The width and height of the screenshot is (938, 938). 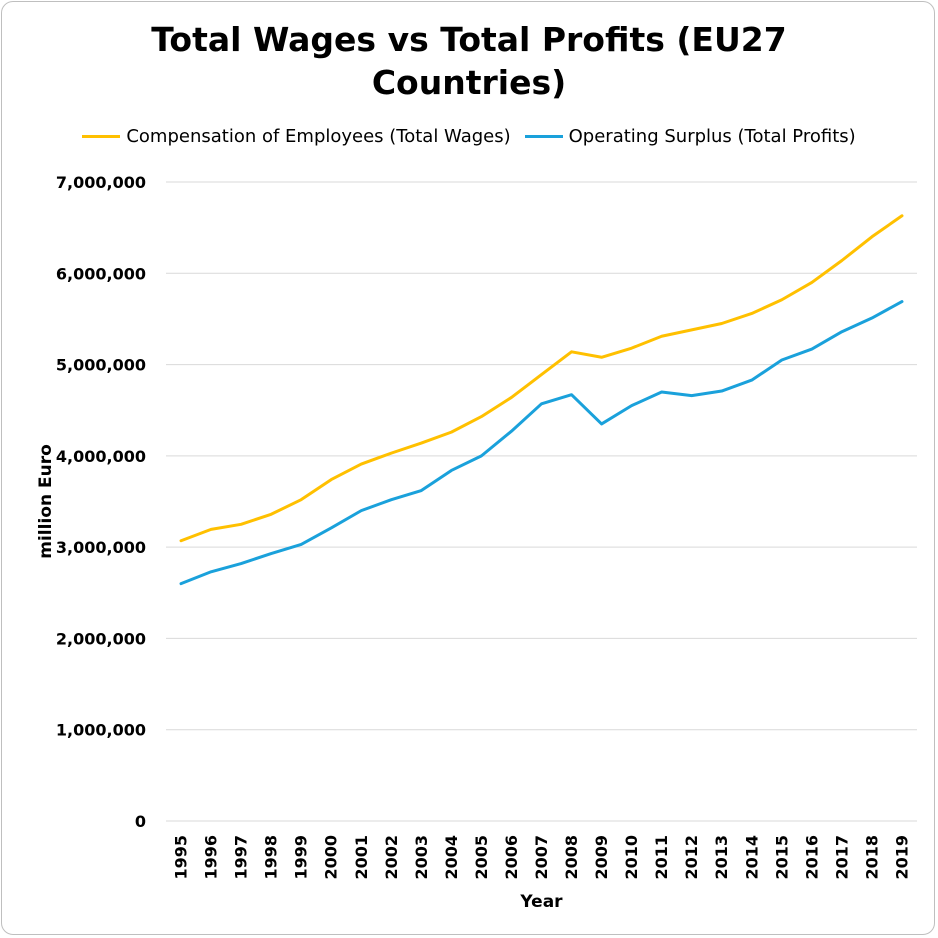 I want to click on y-tick-label: 3,000,000, so click(x=101, y=547).